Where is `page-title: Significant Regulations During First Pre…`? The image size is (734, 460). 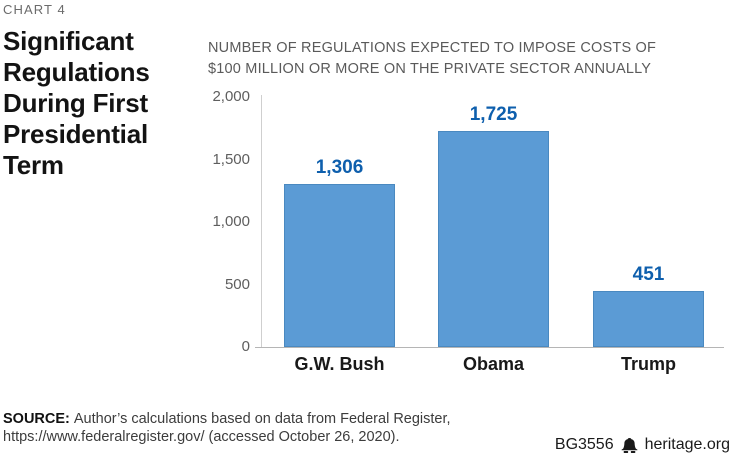 page-title: Significant Regulations During First Pre… is located at coordinates (76, 103).